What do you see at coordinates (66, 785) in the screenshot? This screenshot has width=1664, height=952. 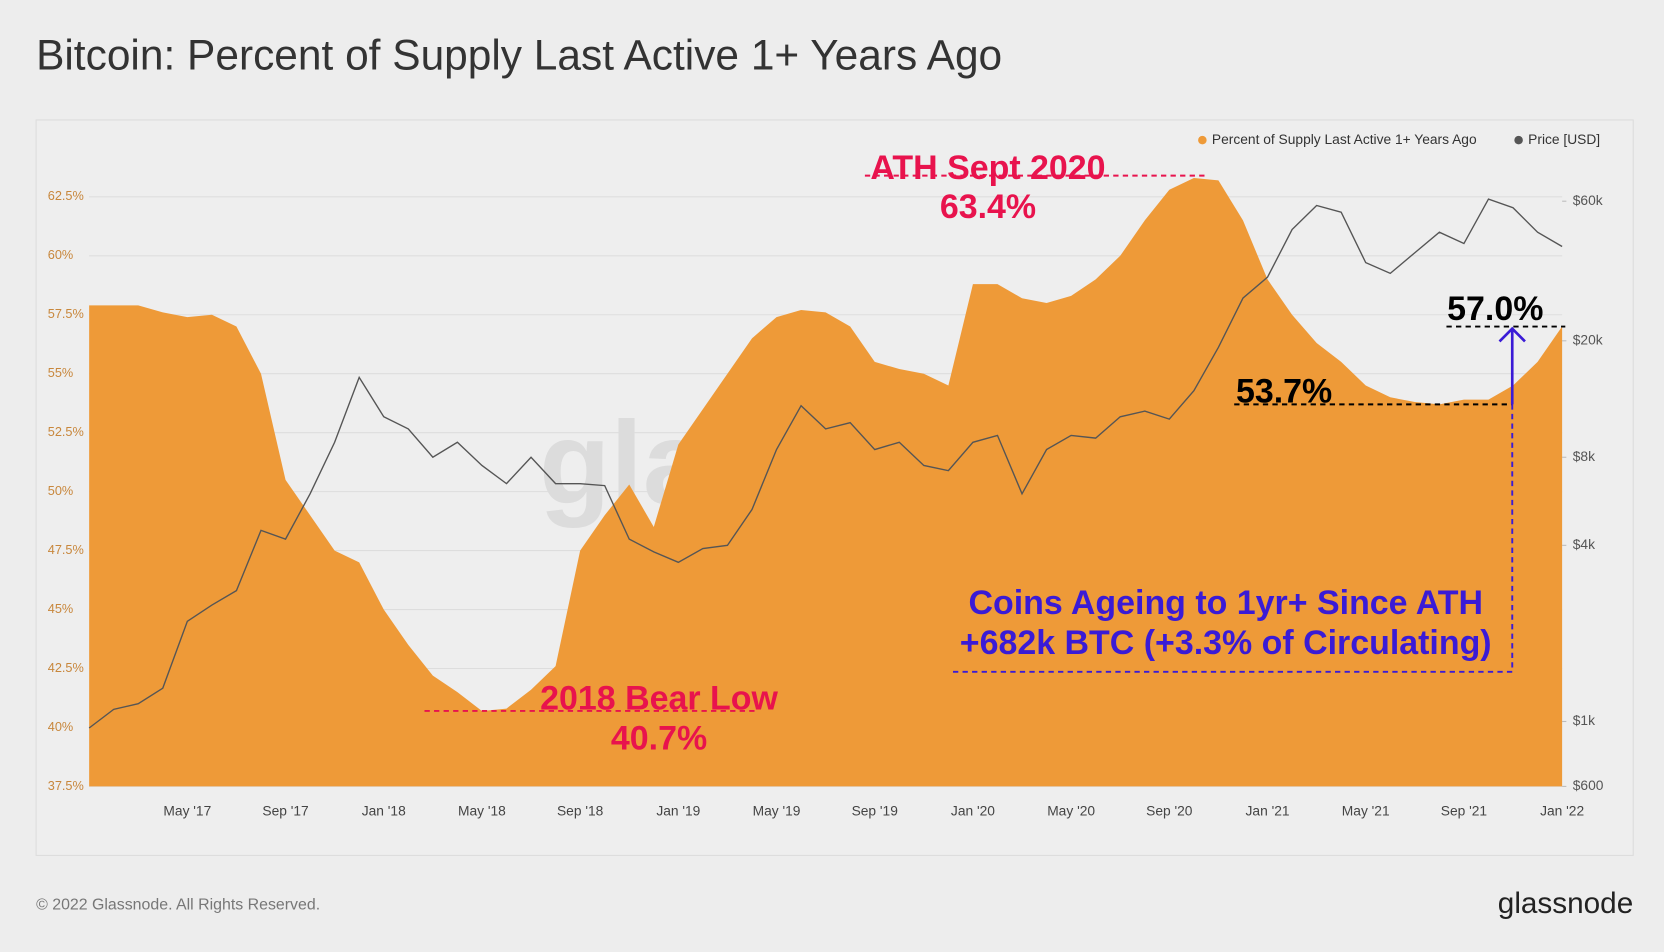 I see `y-tick-label: 37.5%` at bounding box center [66, 785].